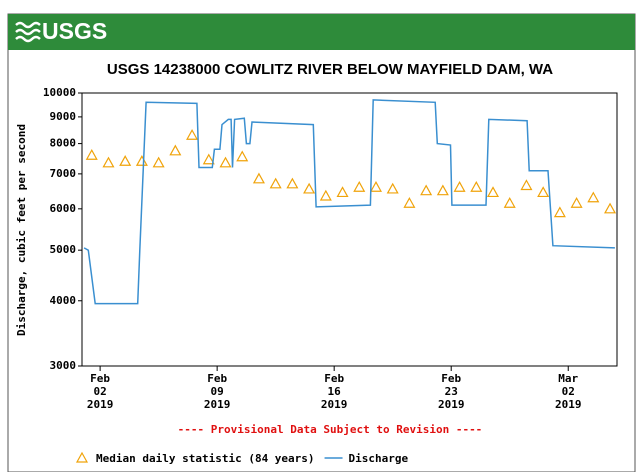 The image size is (643, 472). Describe the element at coordinates (21, 230) in the screenshot. I see `y-axis-label: Discharge, cubic feet per second` at that location.